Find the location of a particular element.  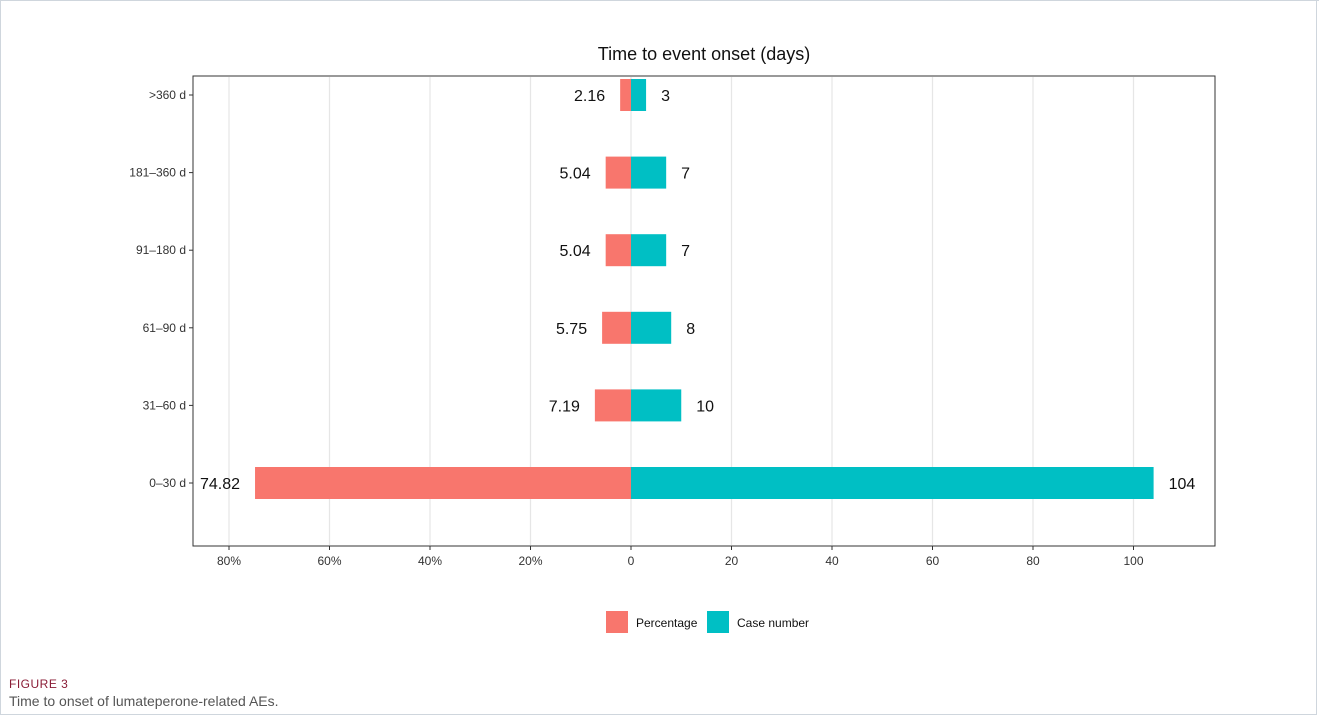

y-tick-label: 181–360 d is located at coordinates (157, 173).